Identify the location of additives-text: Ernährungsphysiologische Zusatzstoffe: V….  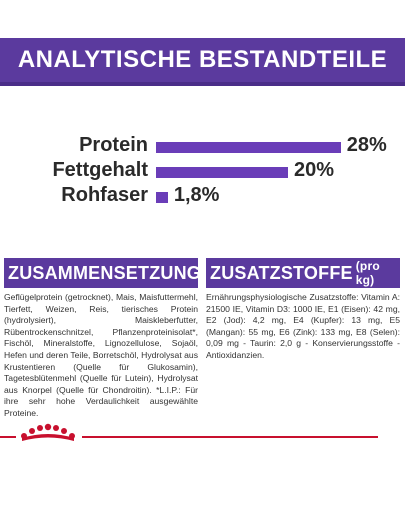
(303, 326).